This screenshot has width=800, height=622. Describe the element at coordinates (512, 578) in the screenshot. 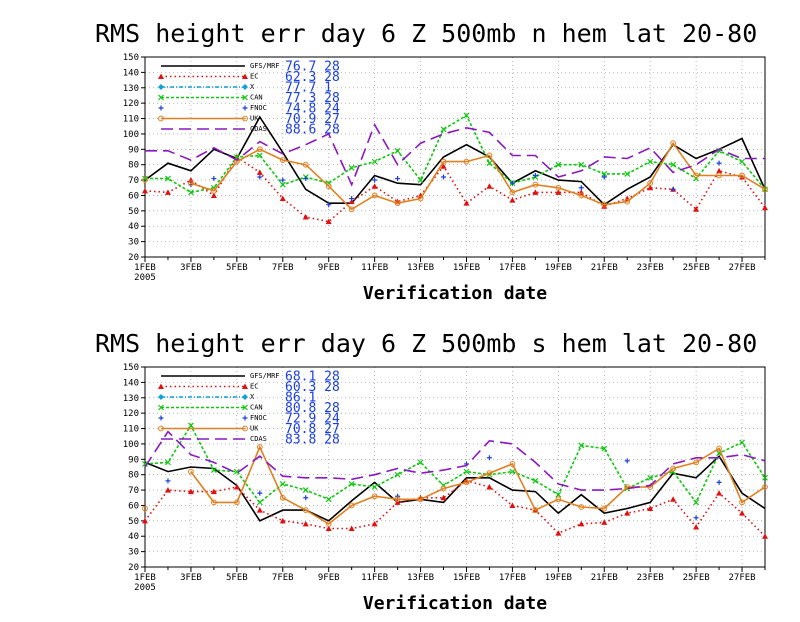

I see `chart-2-xtick-label: 17FEB` at that location.